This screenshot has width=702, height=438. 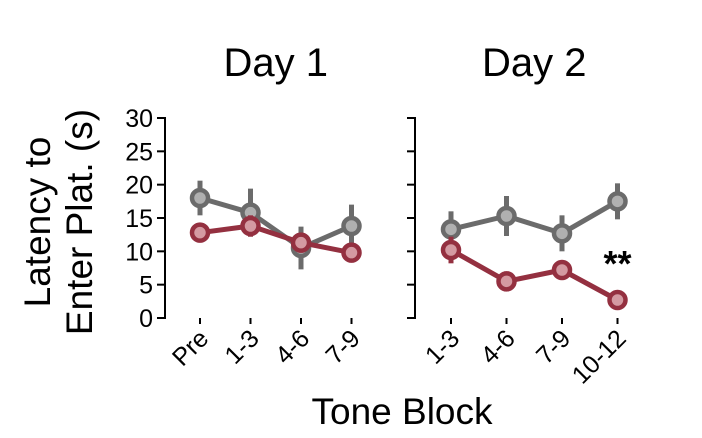 I want to click on y-axis-label: Latency to Enter Plat. (s), so click(x=58, y=222).